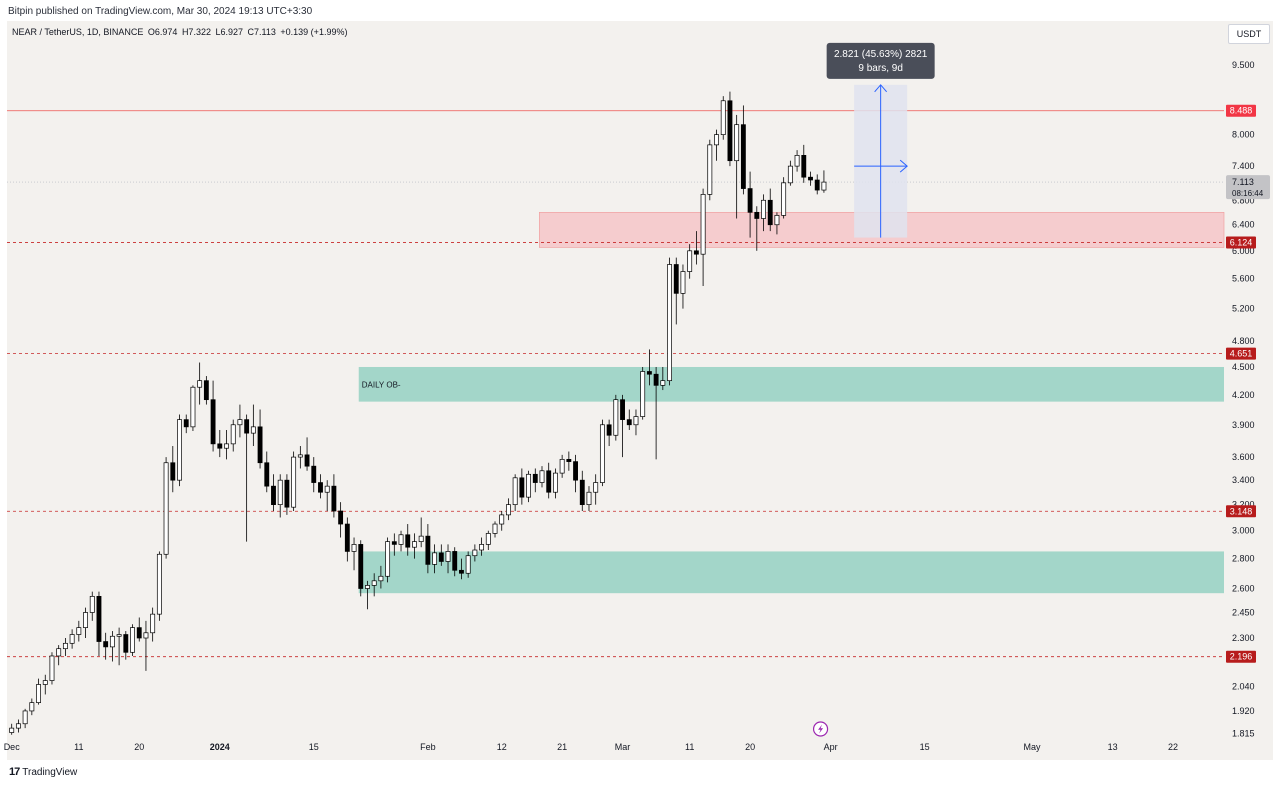 The height and width of the screenshot is (785, 1280). What do you see at coordinates (43, 772) in the screenshot?
I see `tradingview-footer: 17 TradingView` at bounding box center [43, 772].